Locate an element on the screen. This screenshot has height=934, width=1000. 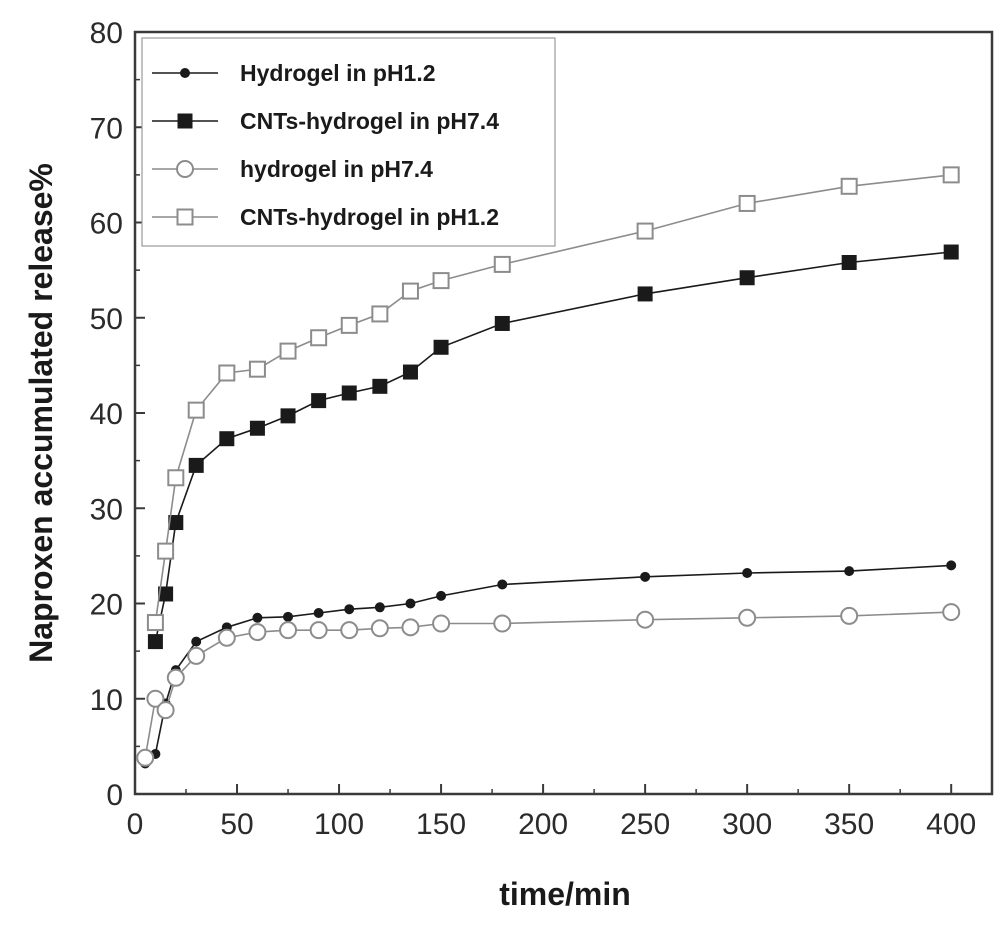
y-tick-label: 0 is located at coordinates (114, 795).